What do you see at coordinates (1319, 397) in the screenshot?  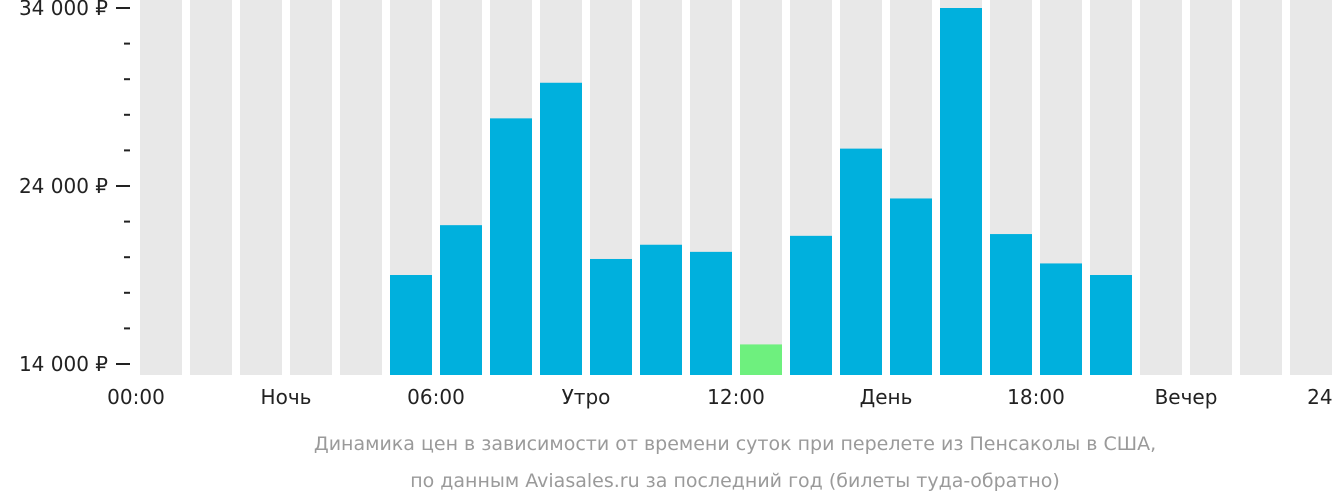 I see `x-tick-label: 24:00` at bounding box center [1319, 397].